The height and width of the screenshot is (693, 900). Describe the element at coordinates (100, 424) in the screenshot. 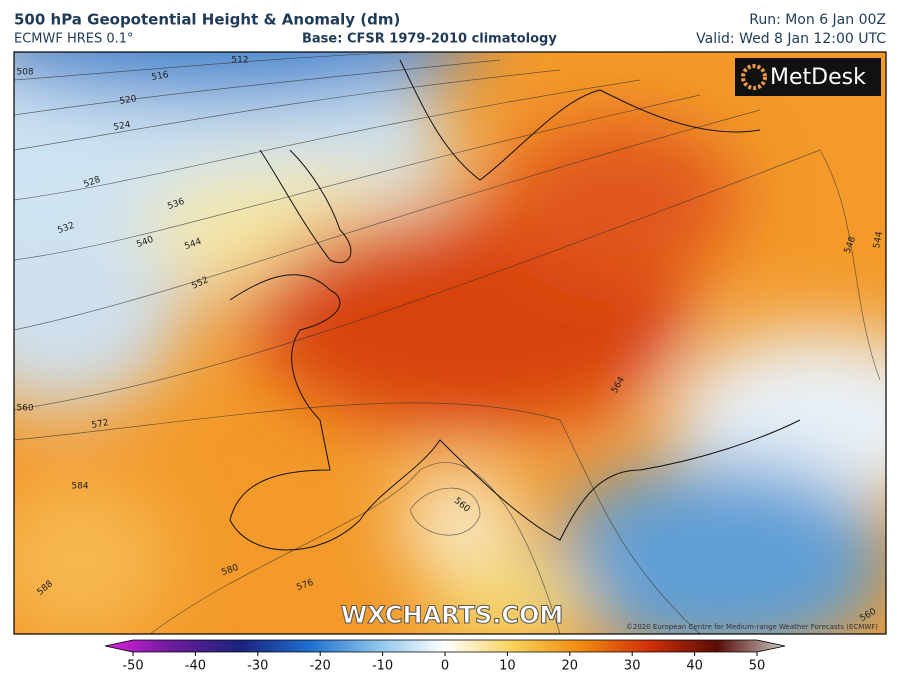

I see `contour-label: 572` at that location.